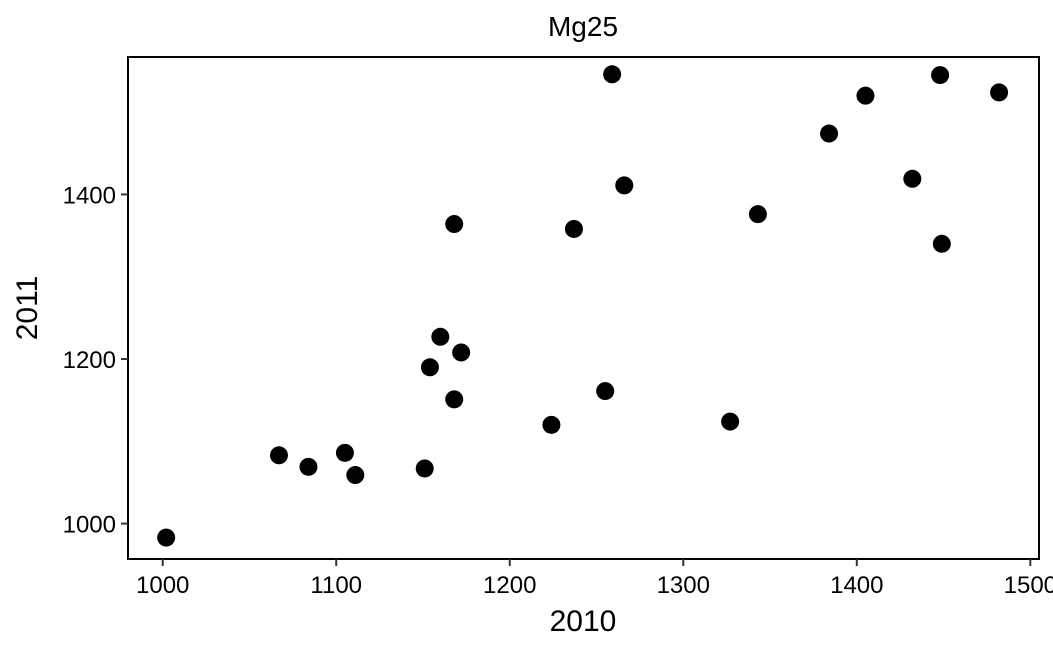  I want to click on x-axis-title: 2010, so click(583, 621).